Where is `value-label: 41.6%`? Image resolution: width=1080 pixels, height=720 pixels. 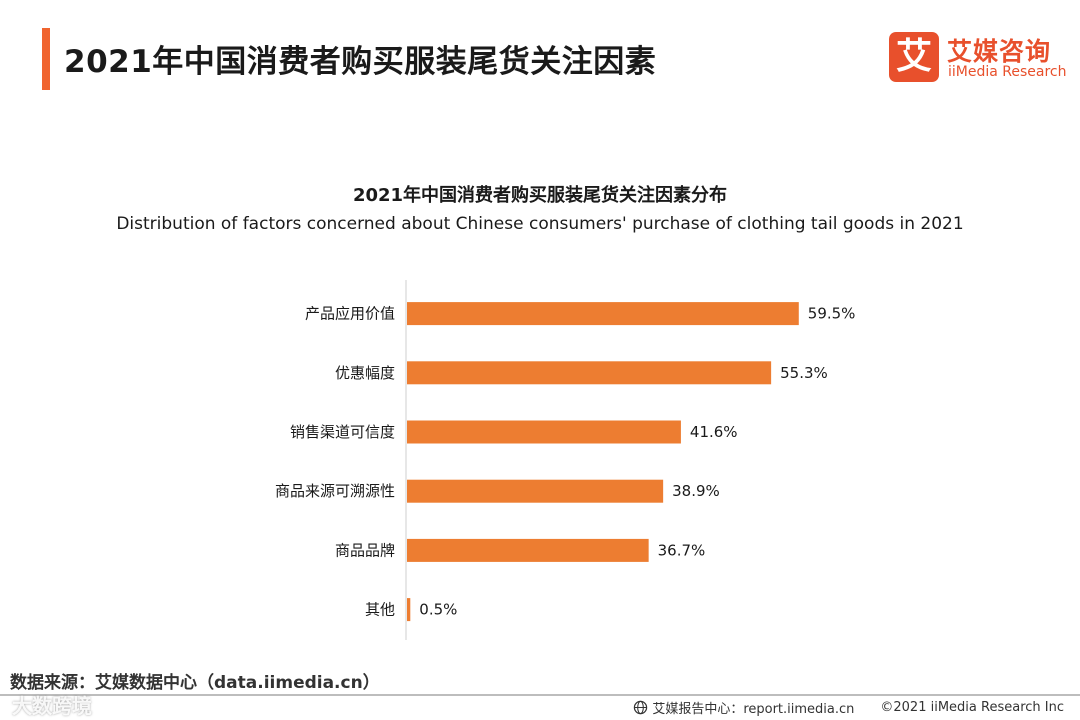 value-label: 41.6% is located at coordinates (714, 432).